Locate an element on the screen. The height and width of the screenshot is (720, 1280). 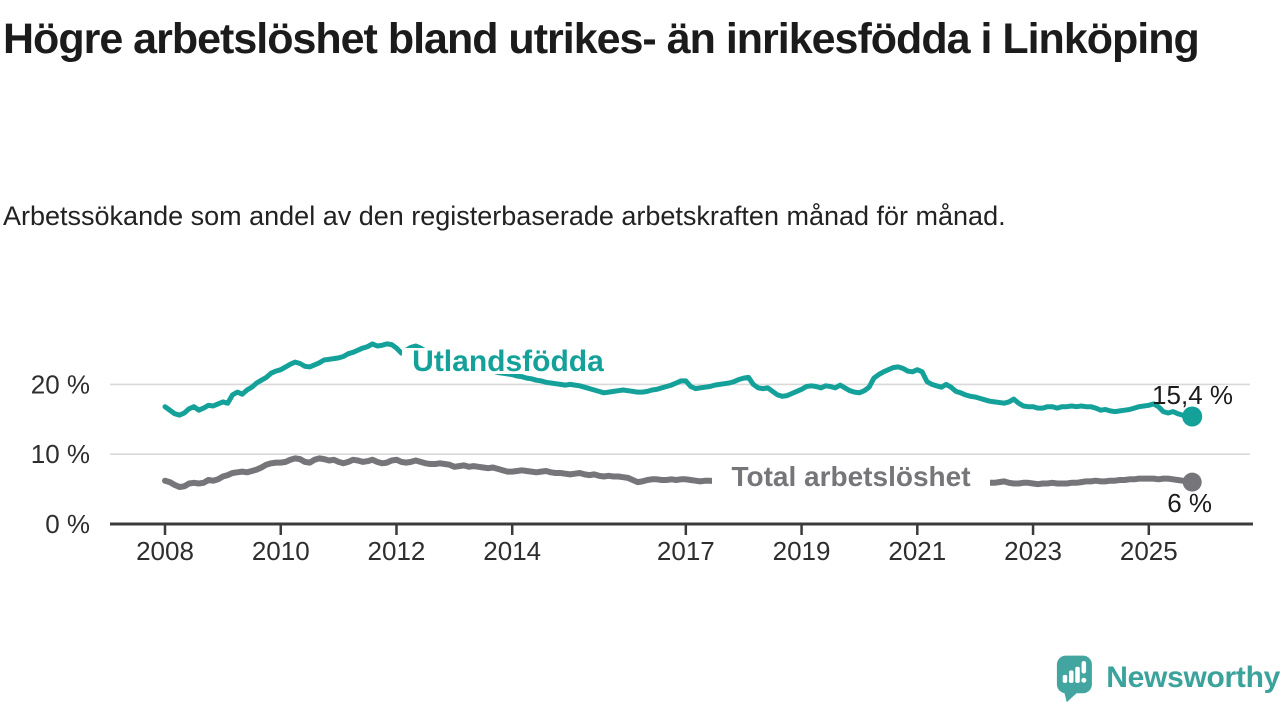
end-dot-total is located at coordinates (1192, 482).